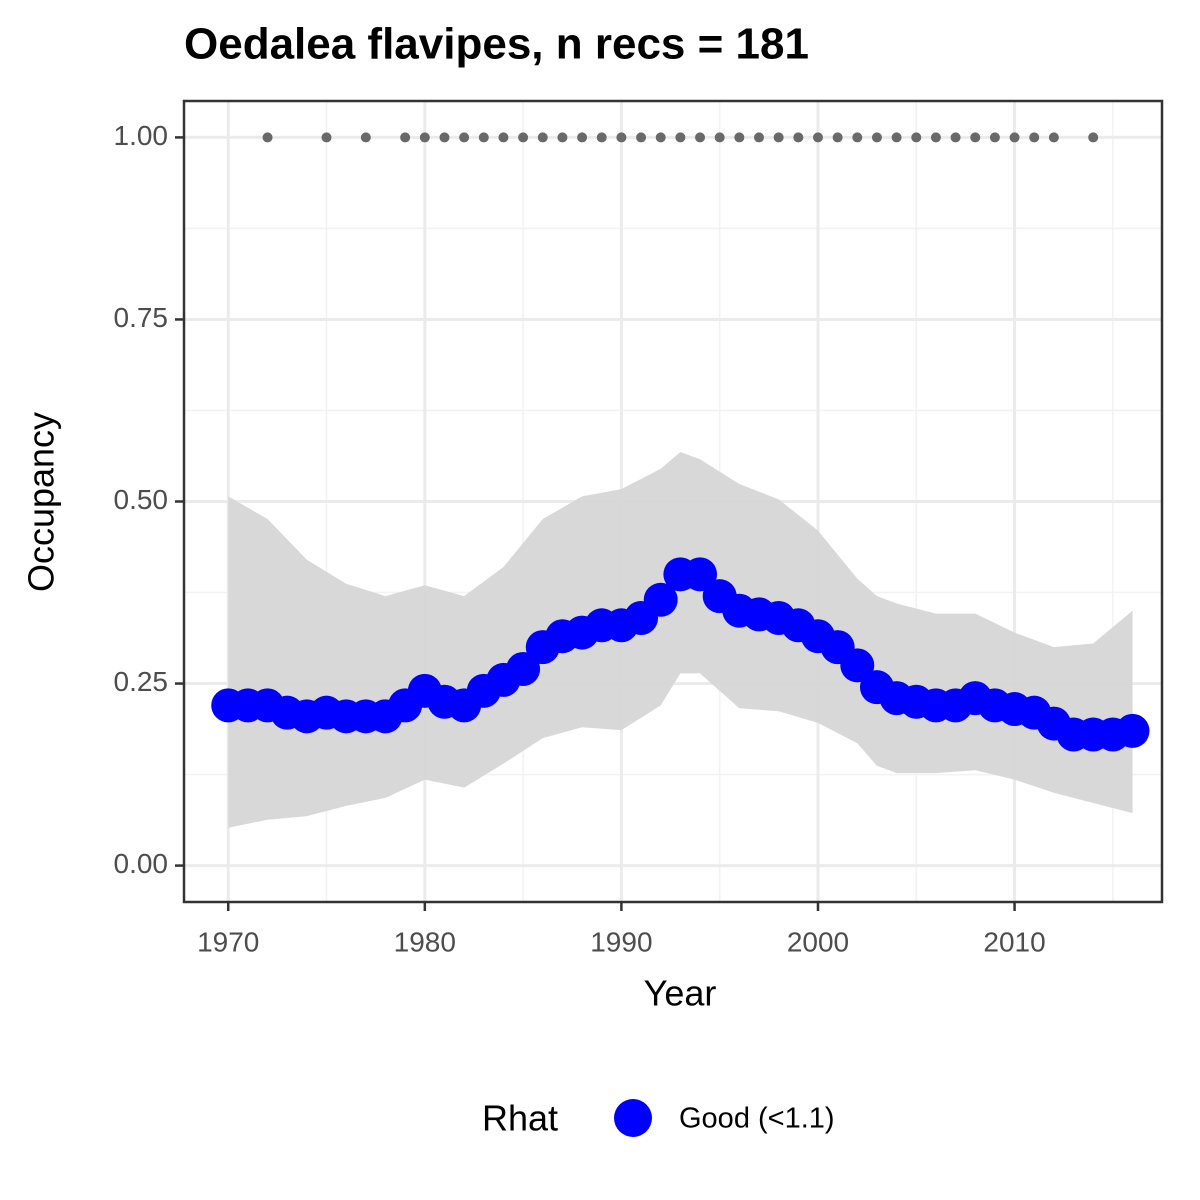  Describe the element at coordinates (621, 941) in the screenshot. I see `x-tick-label: 1990` at that location.